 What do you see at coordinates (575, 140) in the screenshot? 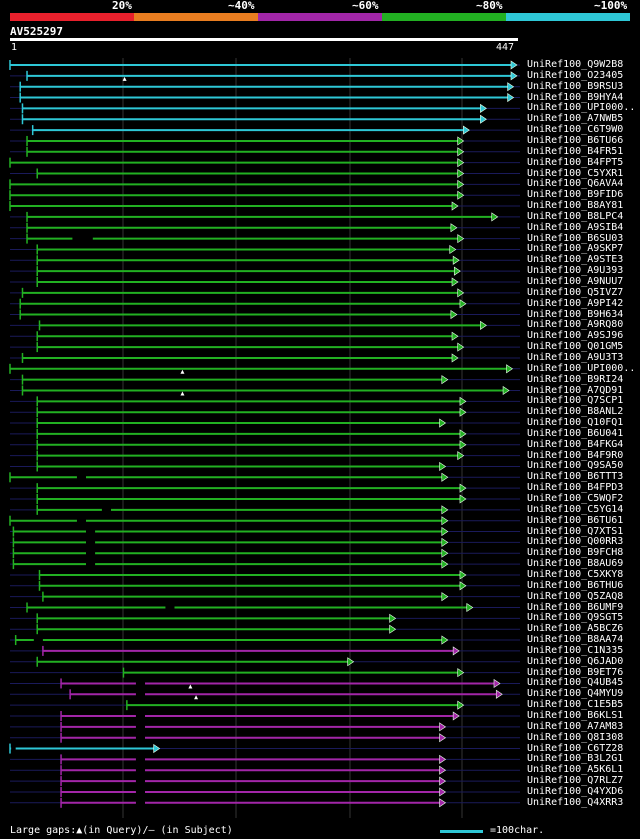
I see `hit-label: UniRef100_B6TU66` at bounding box center [575, 140].